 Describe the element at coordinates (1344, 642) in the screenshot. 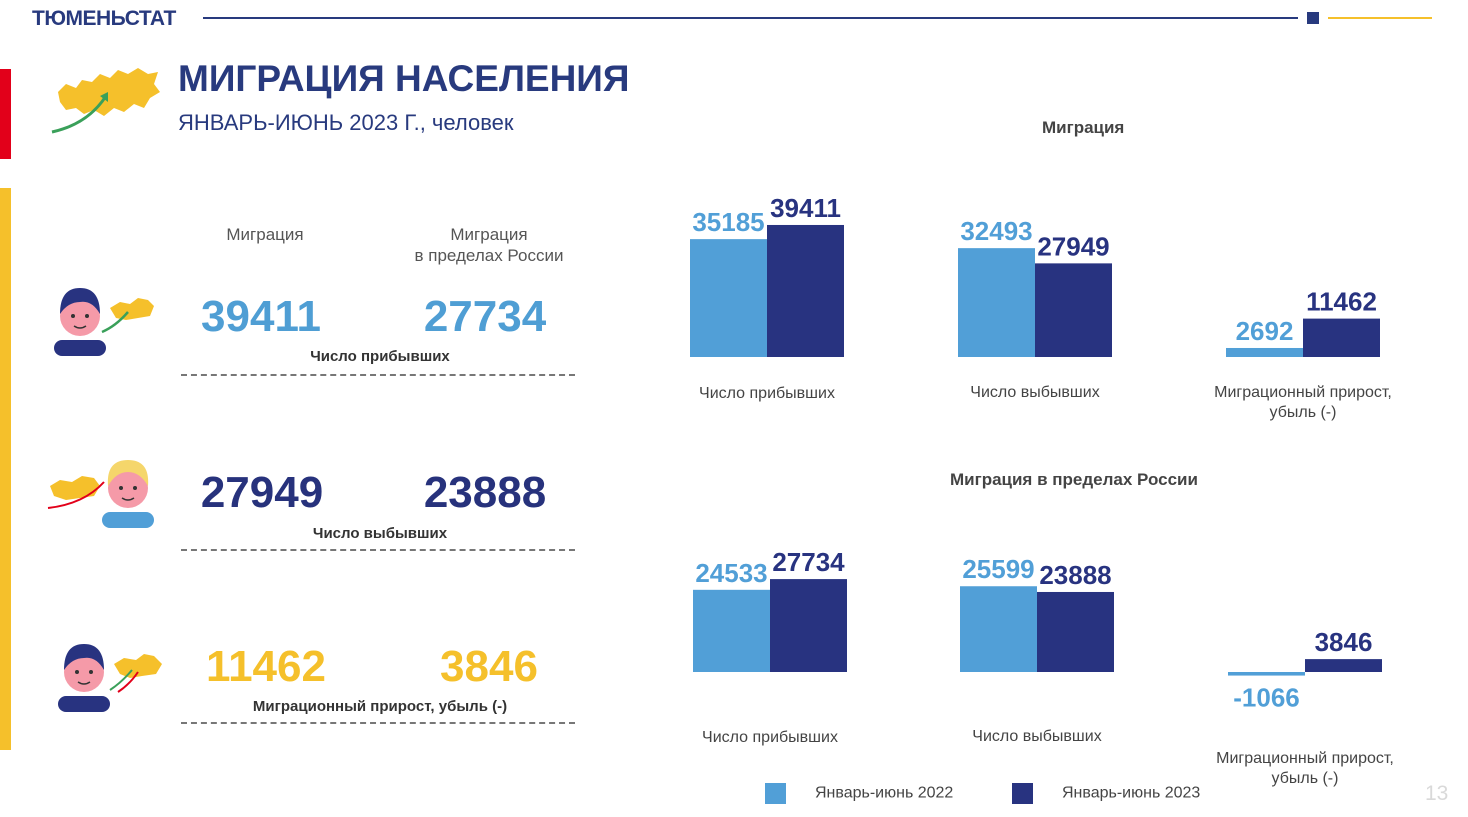

I see `data-label: 3846` at that location.